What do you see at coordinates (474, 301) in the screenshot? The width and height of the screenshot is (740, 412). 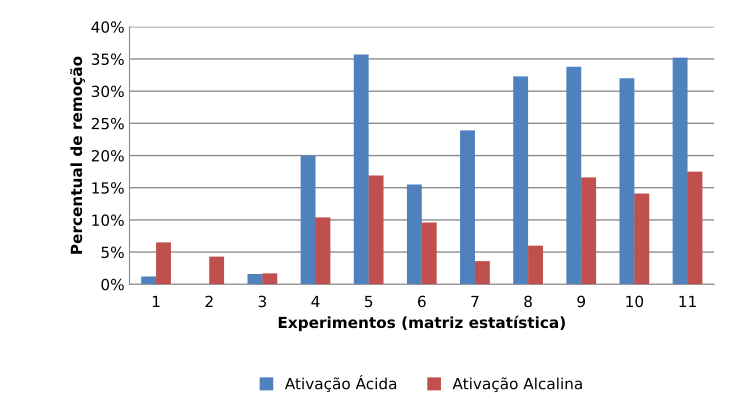 I see `x-tick-label: 7` at bounding box center [474, 301].